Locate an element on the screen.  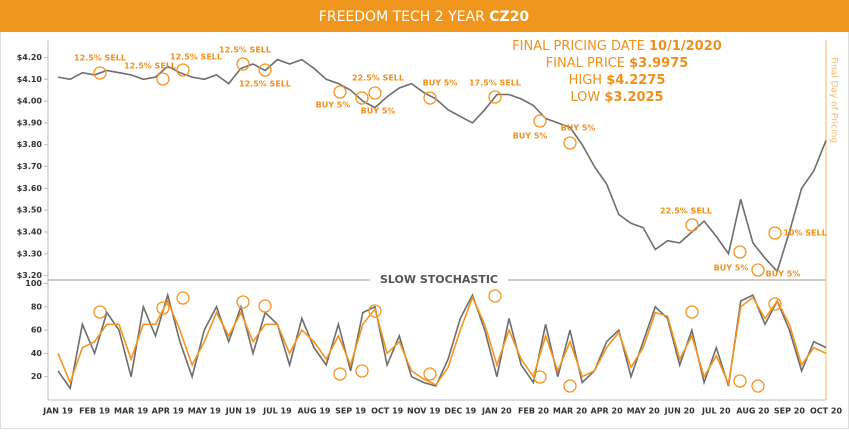
annotation: 22.5% SELL is located at coordinates (686, 211).